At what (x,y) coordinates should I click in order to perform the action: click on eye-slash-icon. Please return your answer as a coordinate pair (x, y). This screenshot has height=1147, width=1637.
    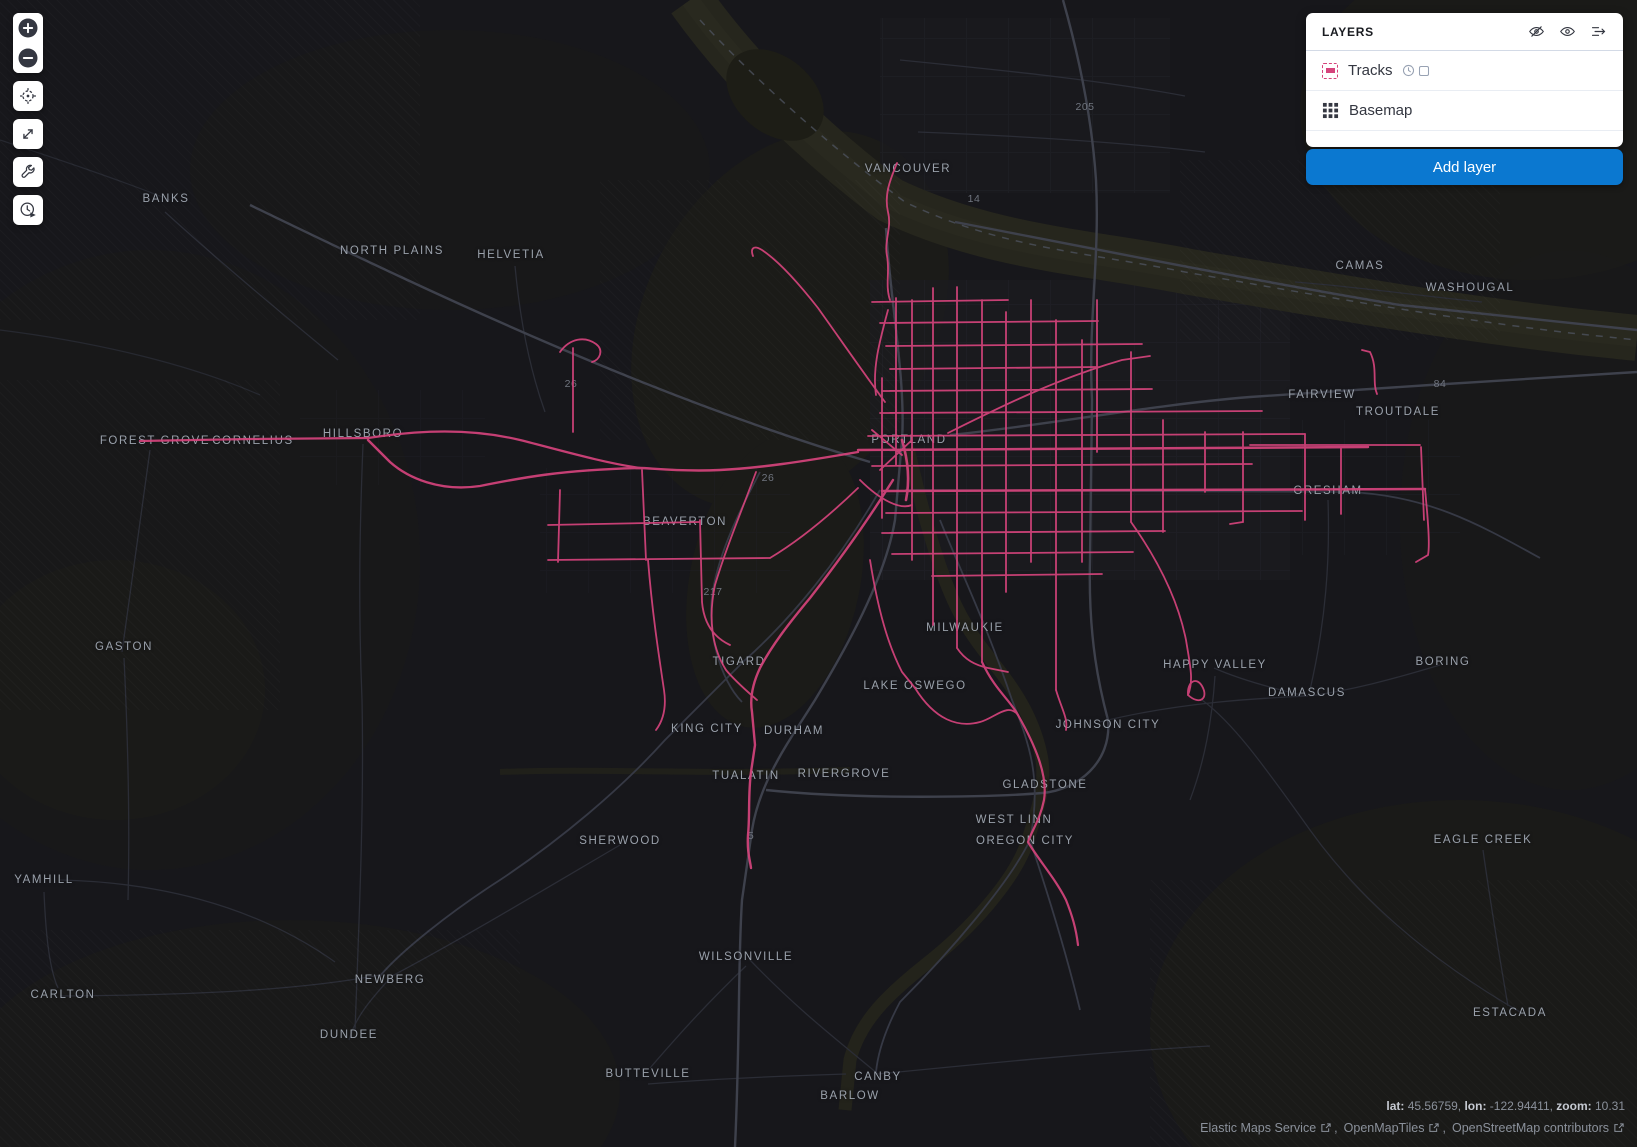
    Looking at the image, I should click on (1536, 31).